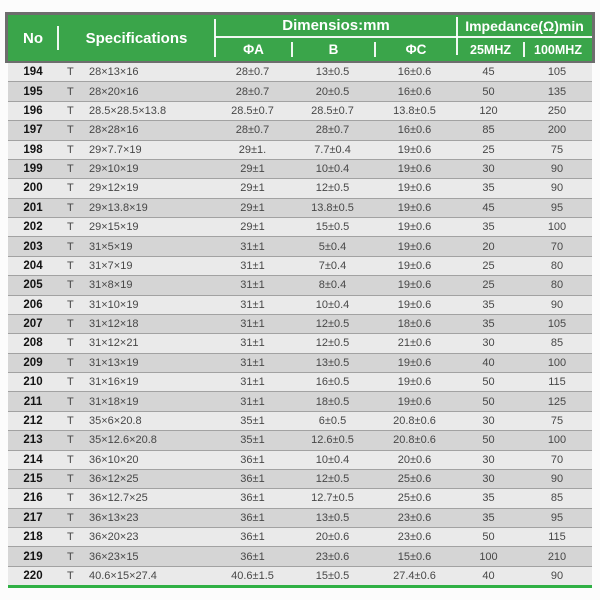 Image resolution: width=600 pixels, height=600 pixels. I want to click on cell-b: 23±0.6, so click(332, 556).